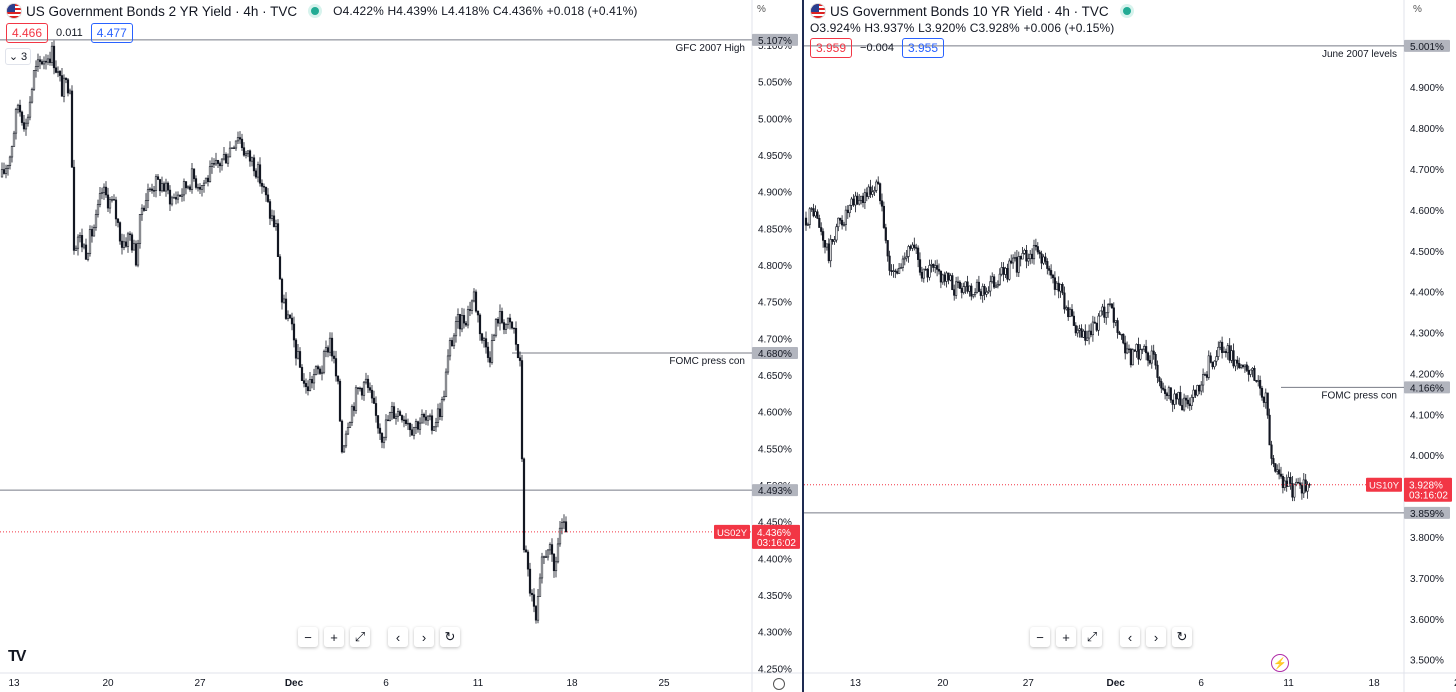 The width and height of the screenshot is (1456, 692). Describe the element at coordinates (775, 596) in the screenshot. I see `y-tick-label: 4.350%` at that location.